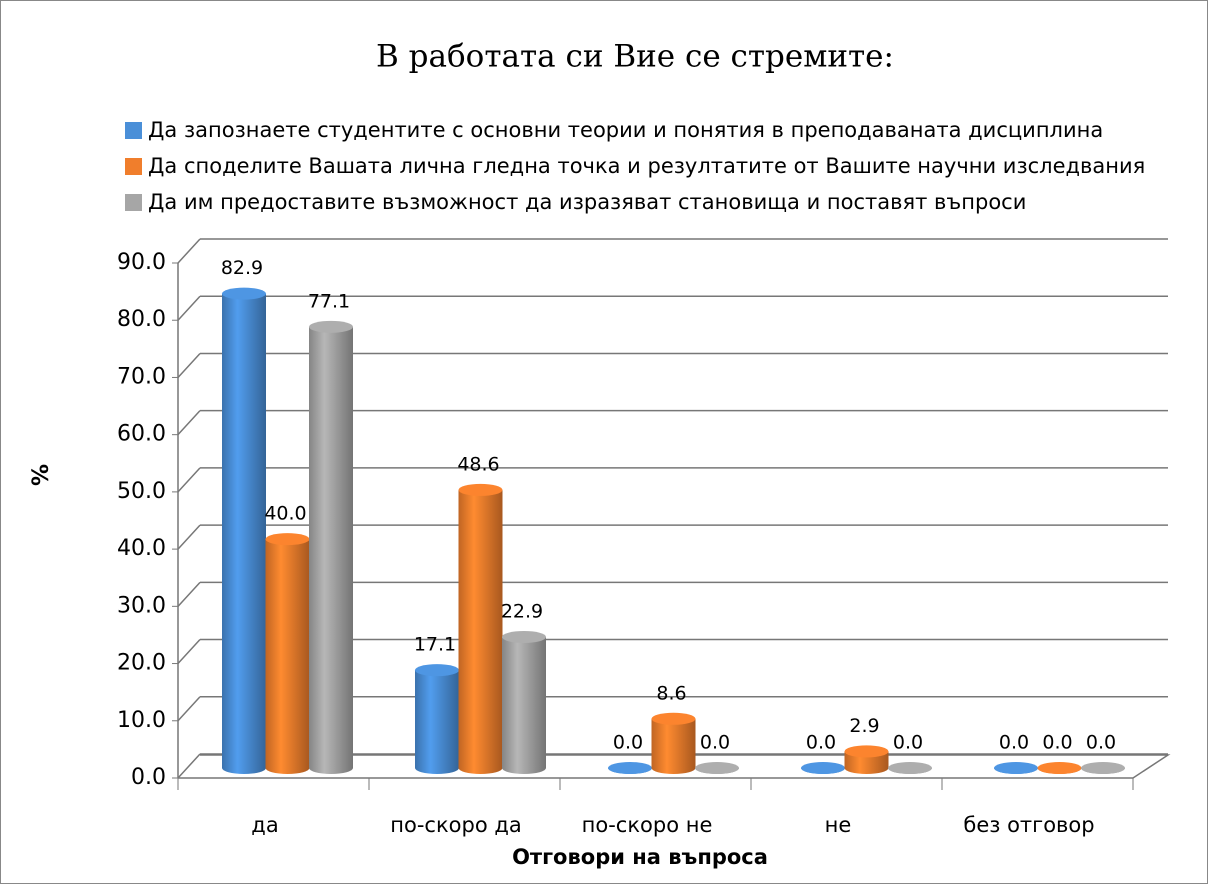 Image resolution: width=1208 pixels, height=884 pixels. Describe the element at coordinates (285, 514) in the screenshot. I see `value-label: 40.0` at that location.